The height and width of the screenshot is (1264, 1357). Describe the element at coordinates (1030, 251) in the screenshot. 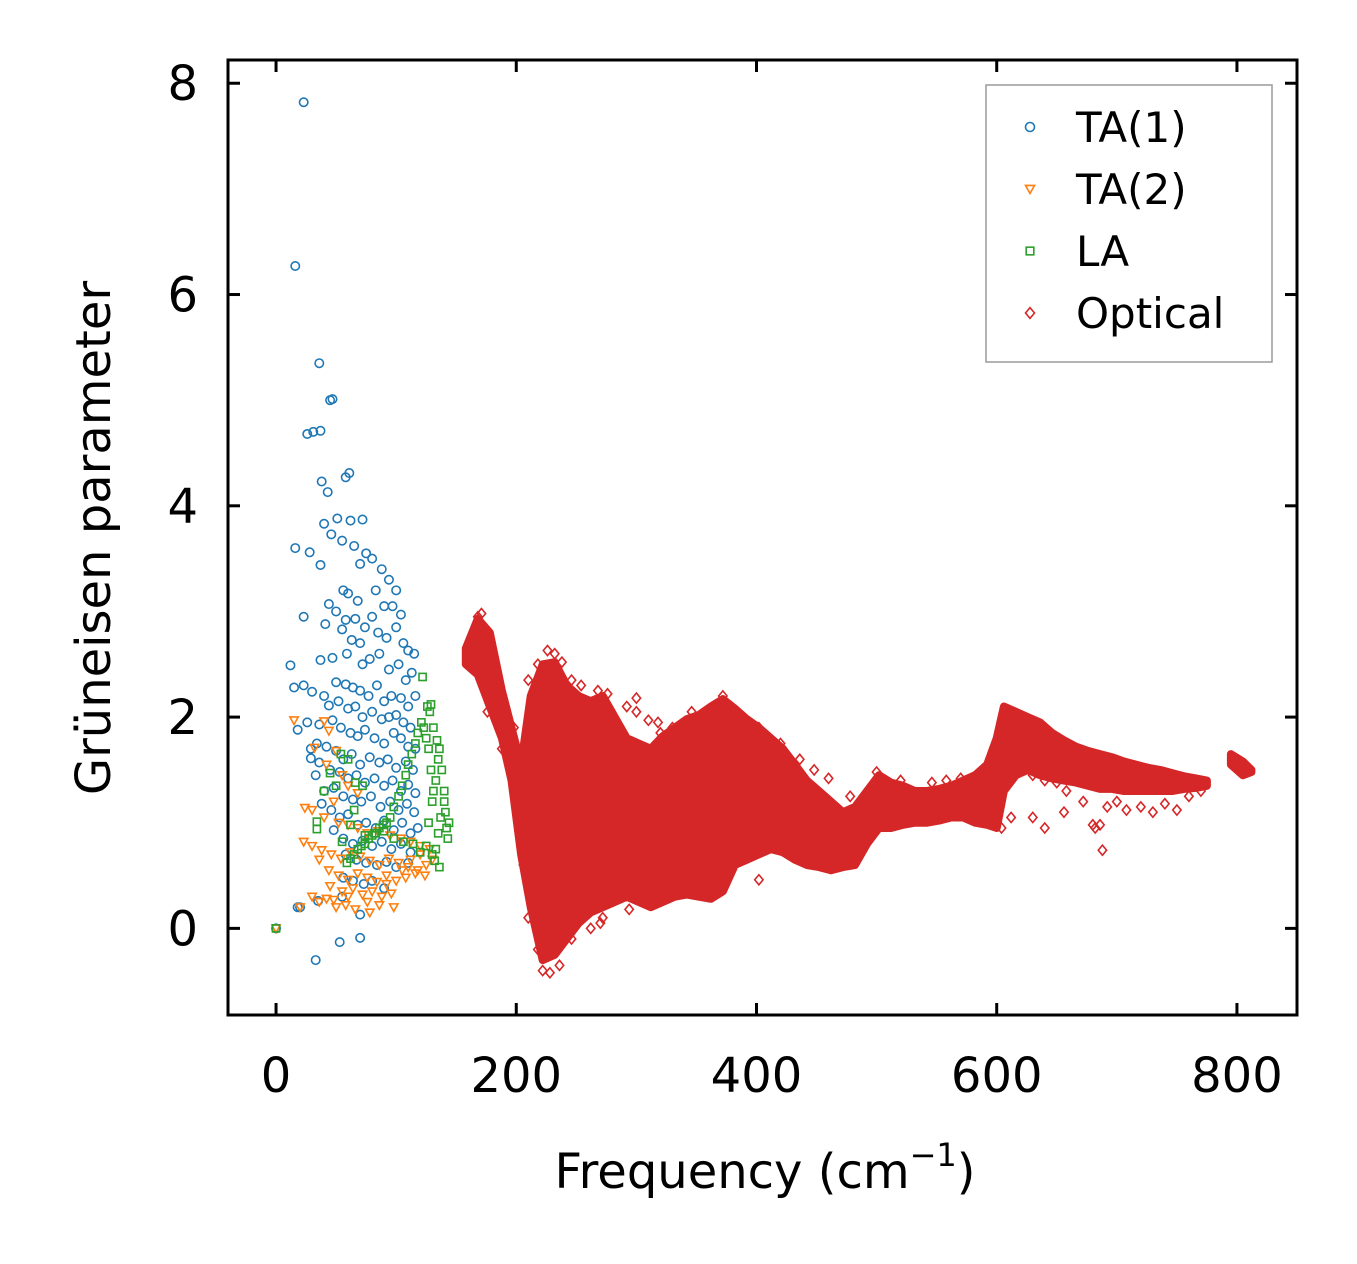

I see `legend-marker-square` at that location.